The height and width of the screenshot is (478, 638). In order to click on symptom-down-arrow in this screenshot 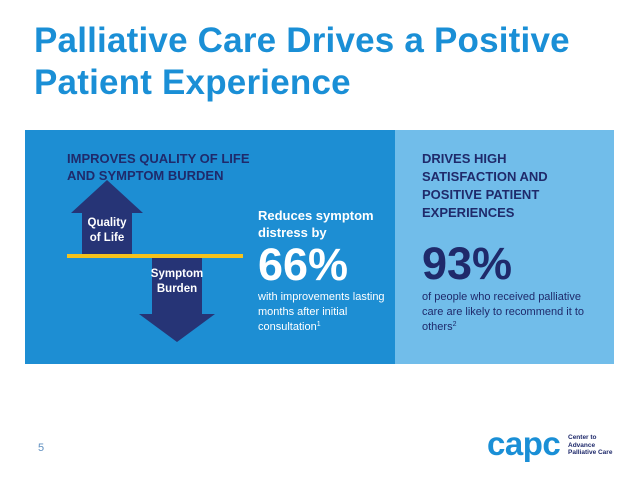, I will do `click(177, 300)`.